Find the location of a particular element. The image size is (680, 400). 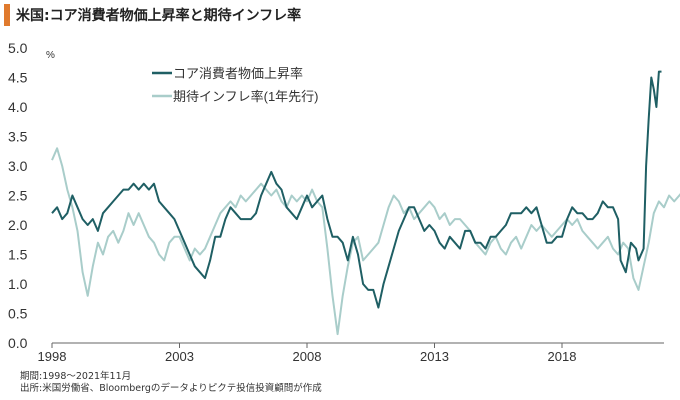

y-tick-label: 0.0 is located at coordinates (18, 343).